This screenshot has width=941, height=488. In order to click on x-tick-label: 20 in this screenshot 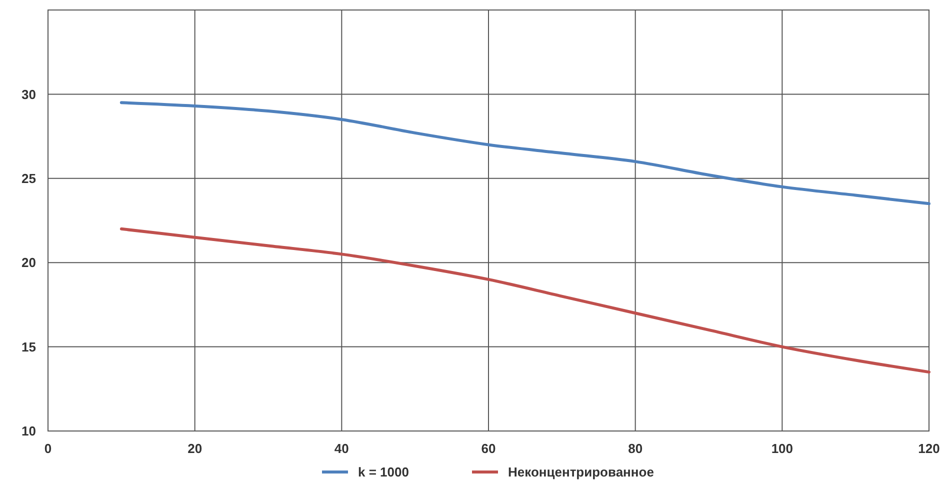, I will do `click(195, 448)`.